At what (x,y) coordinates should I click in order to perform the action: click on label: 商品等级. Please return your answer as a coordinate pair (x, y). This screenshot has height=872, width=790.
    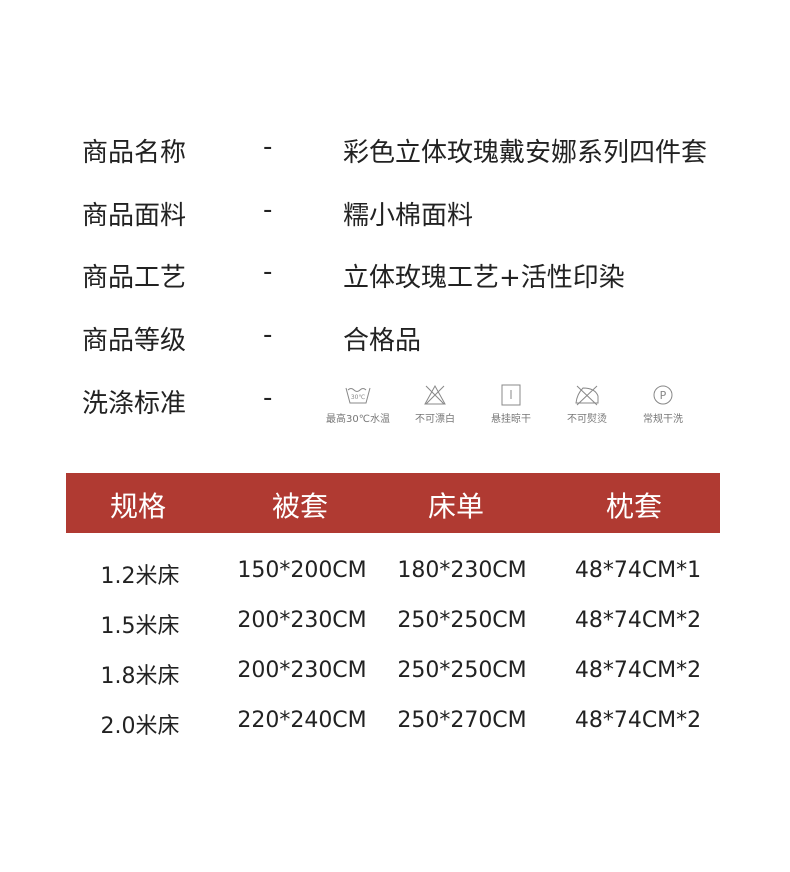
    Looking at the image, I should click on (134, 341).